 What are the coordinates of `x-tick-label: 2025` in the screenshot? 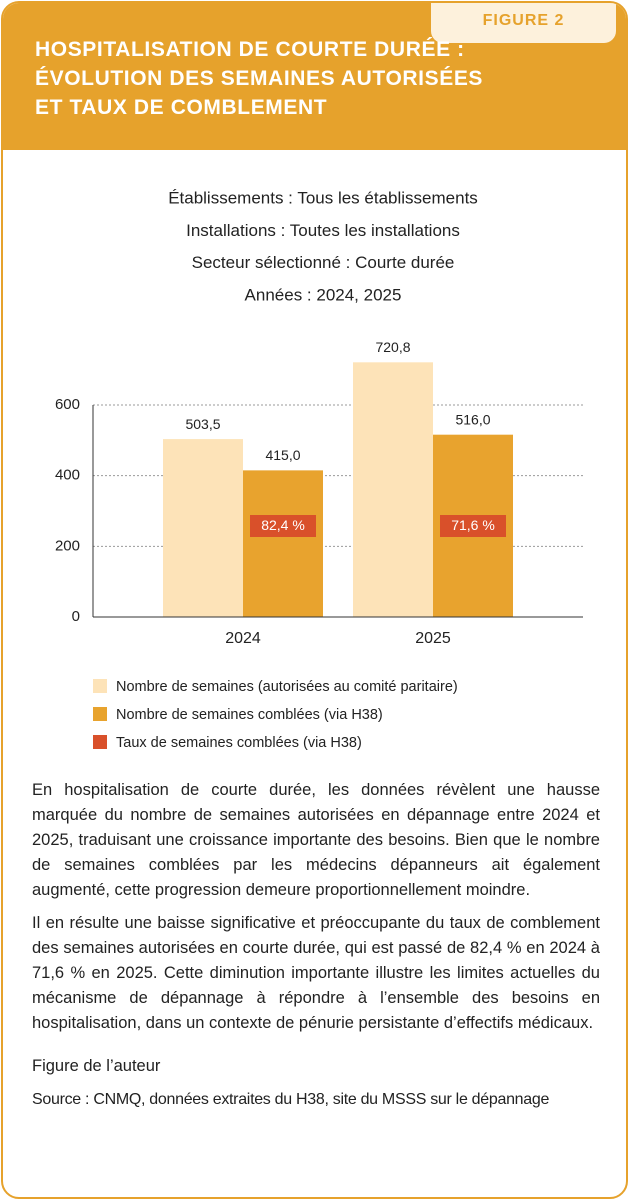 It's located at (433, 638).